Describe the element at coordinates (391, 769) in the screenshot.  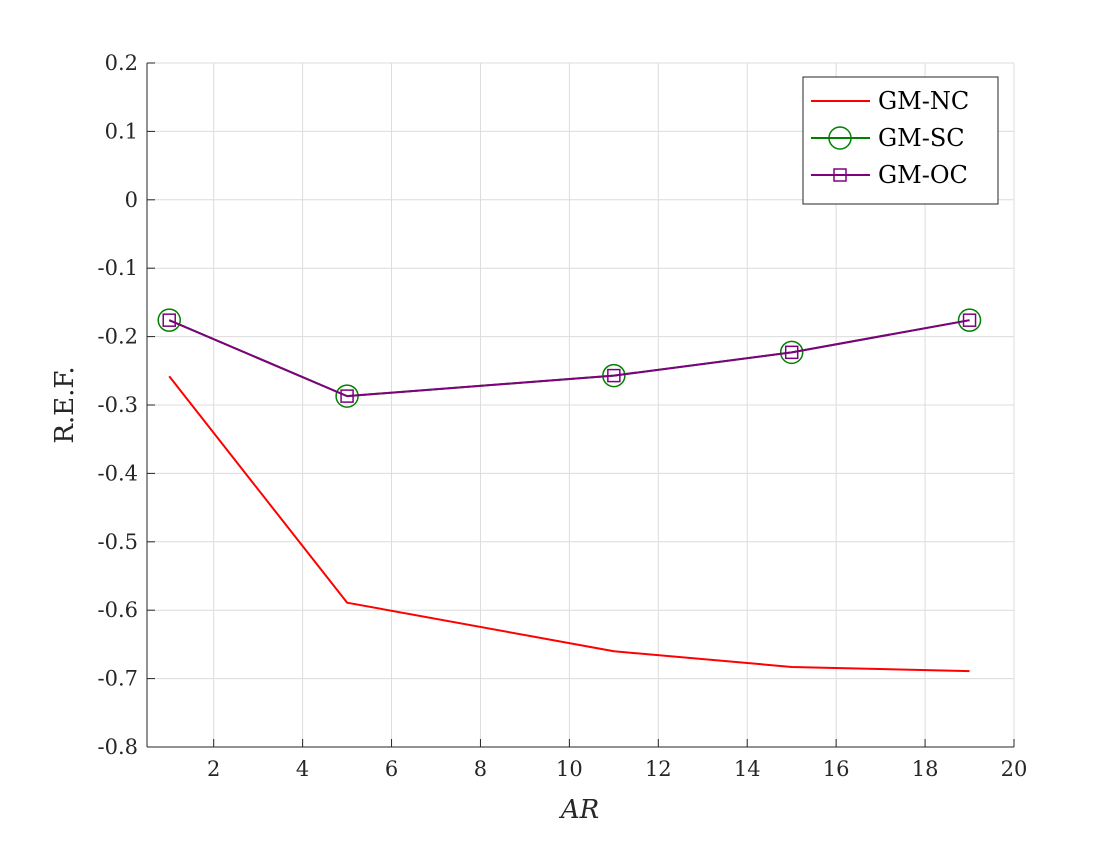
I see `x-tick-label: 6` at that location.